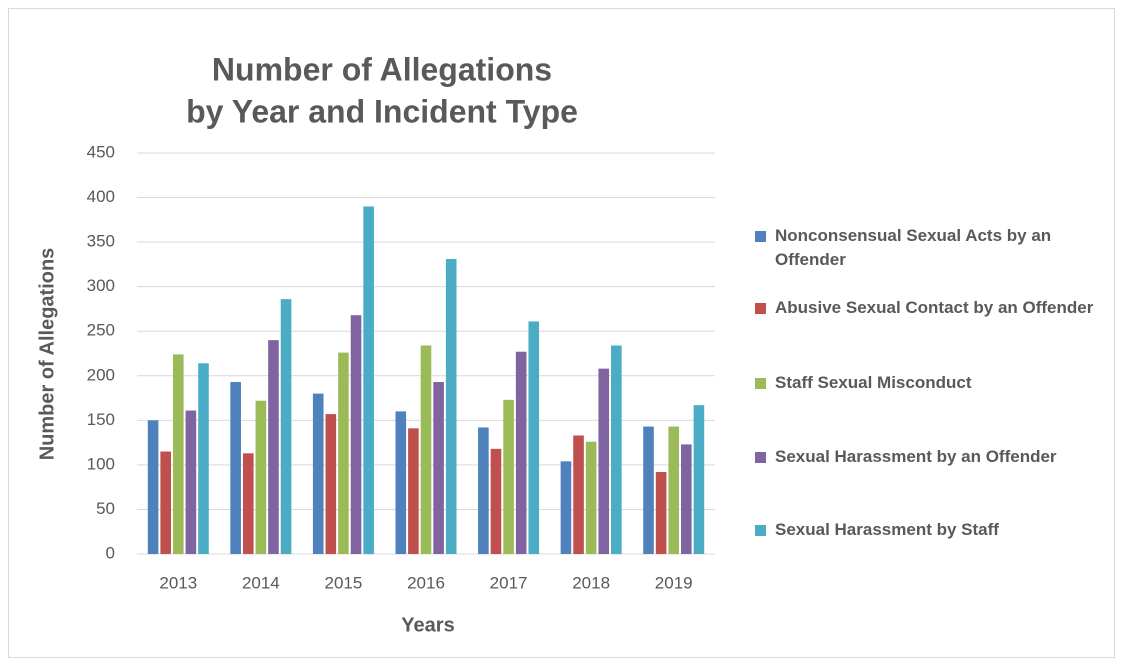 The width and height of the screenshot is (1123, 666). Describe the element at coordinates (934, 307) in the screenshot. I see `legend-label: Abusive Sexual Contact by an Offender` at that location.